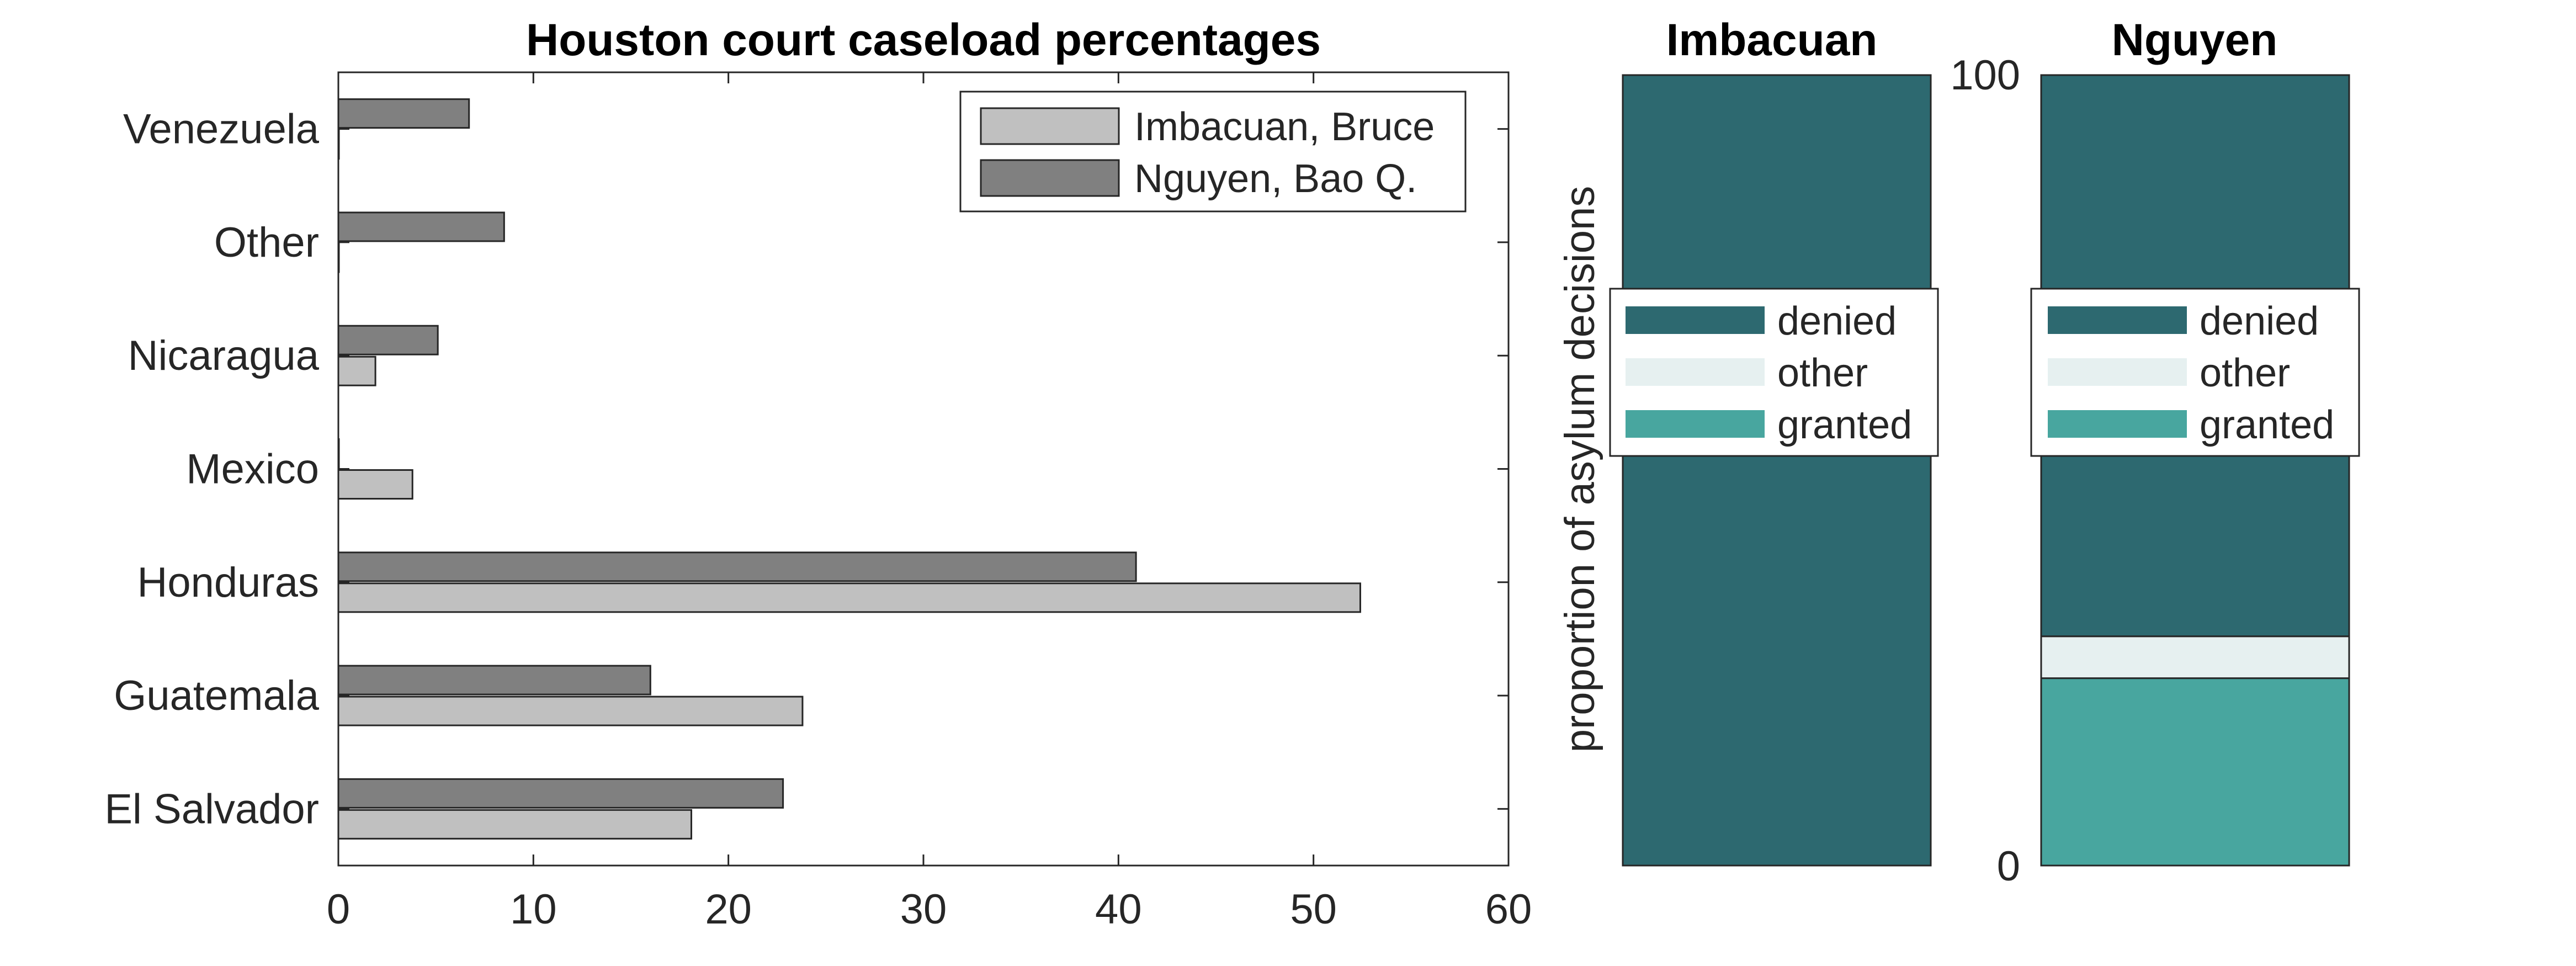 This screenshot has width=2576, height=966. I want to click on bar-el-salvador-imbacuan-bruce, so click(515, 824).